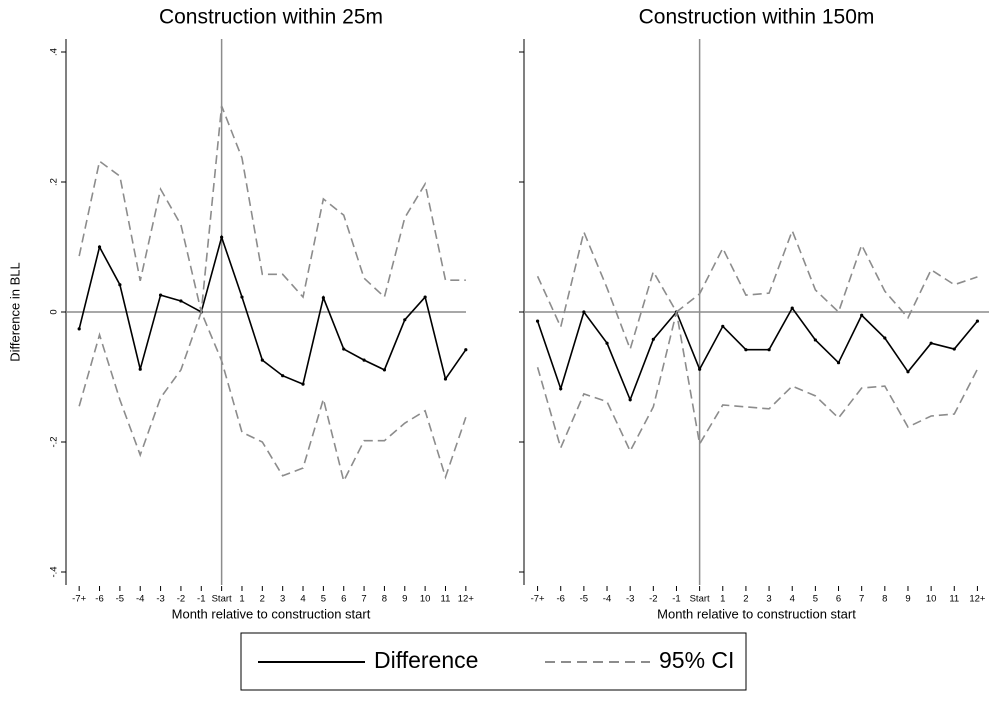 This screenshot has width=989, height=711. I want to click on chart-title: Construction within 150m, so click(757, 17).